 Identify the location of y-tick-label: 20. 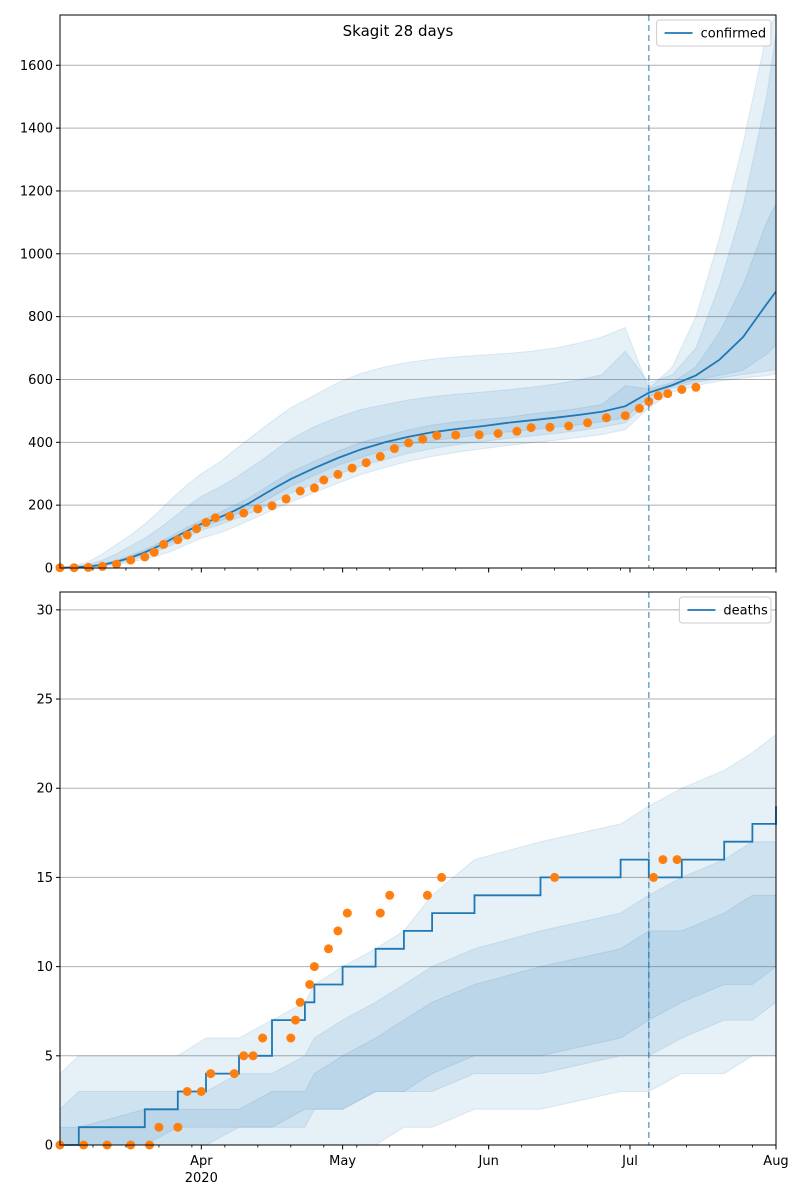
(44, 789).